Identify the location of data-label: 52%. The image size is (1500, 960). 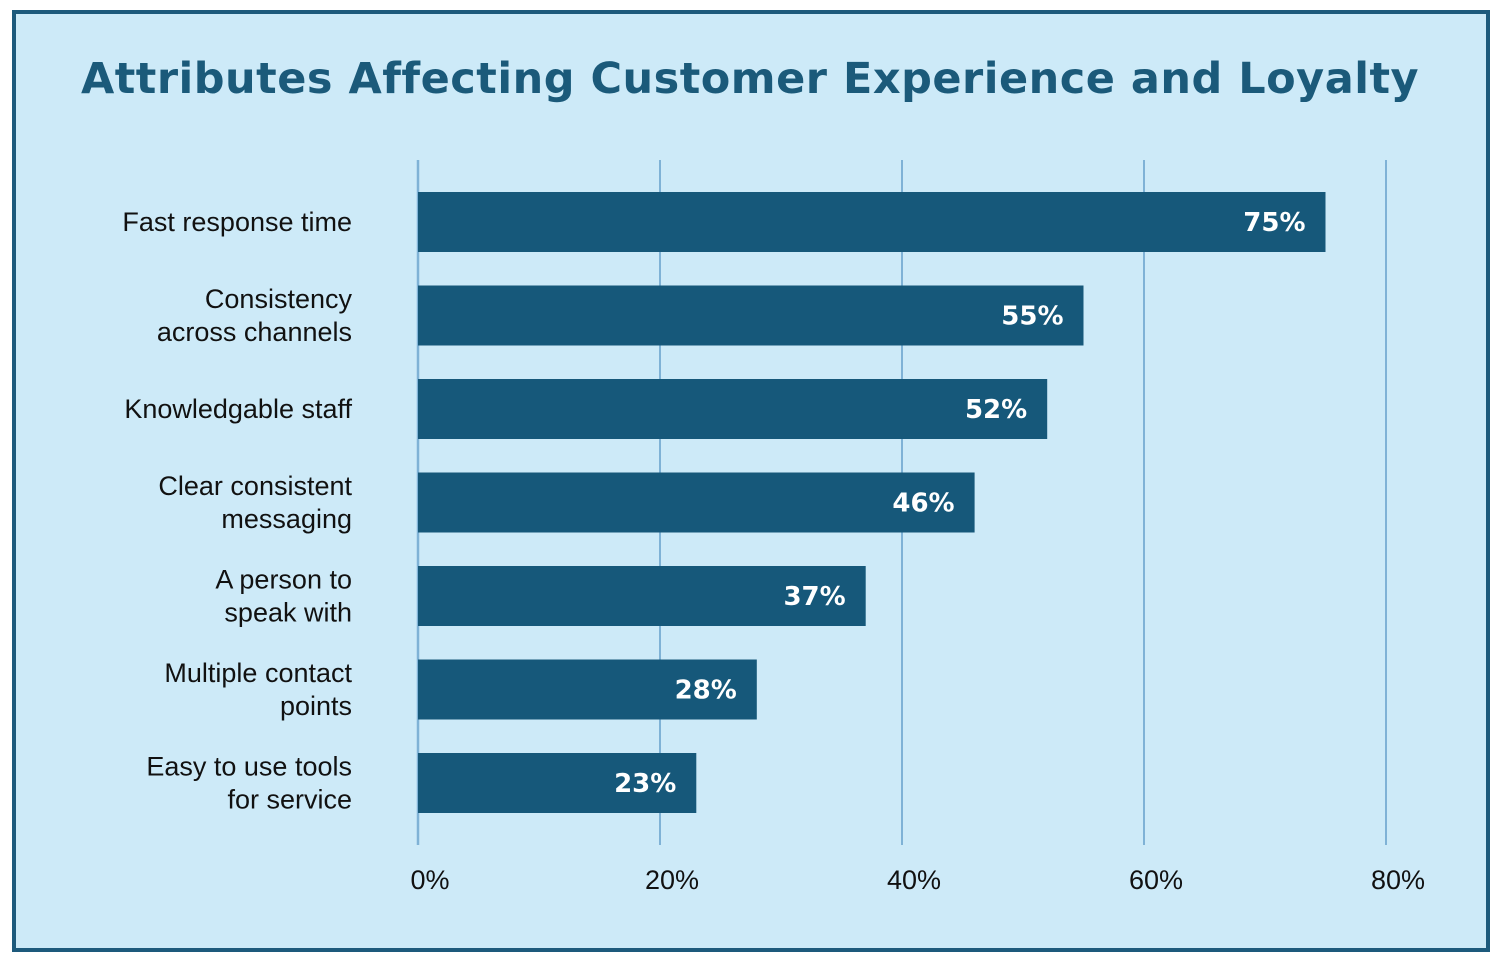
(996, 410).